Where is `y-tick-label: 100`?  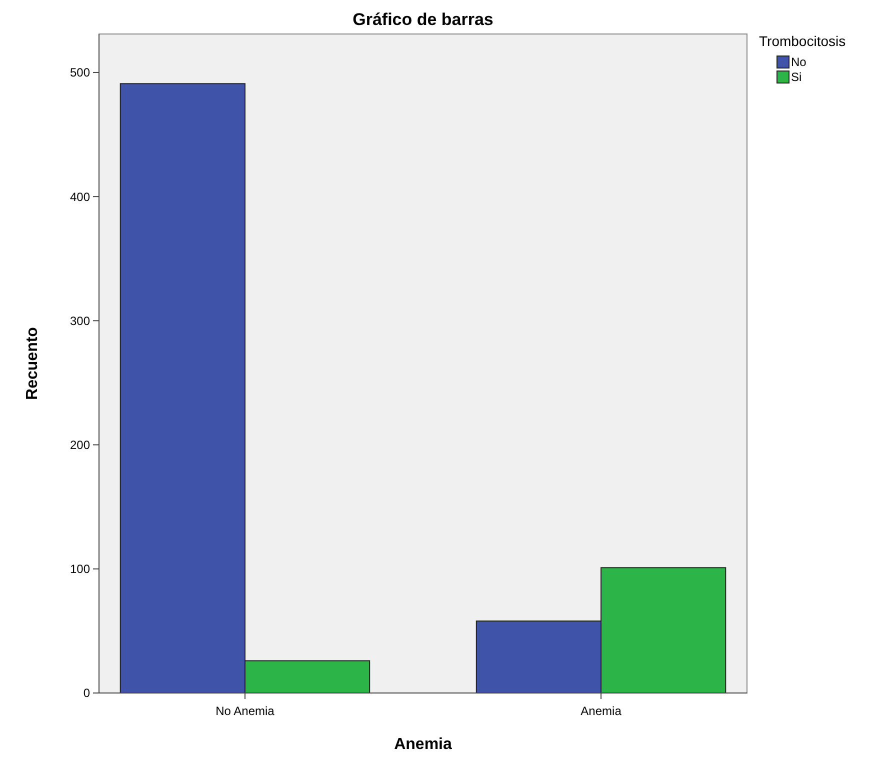
y-tick-label: 100 is located at coordinates (80, 569).